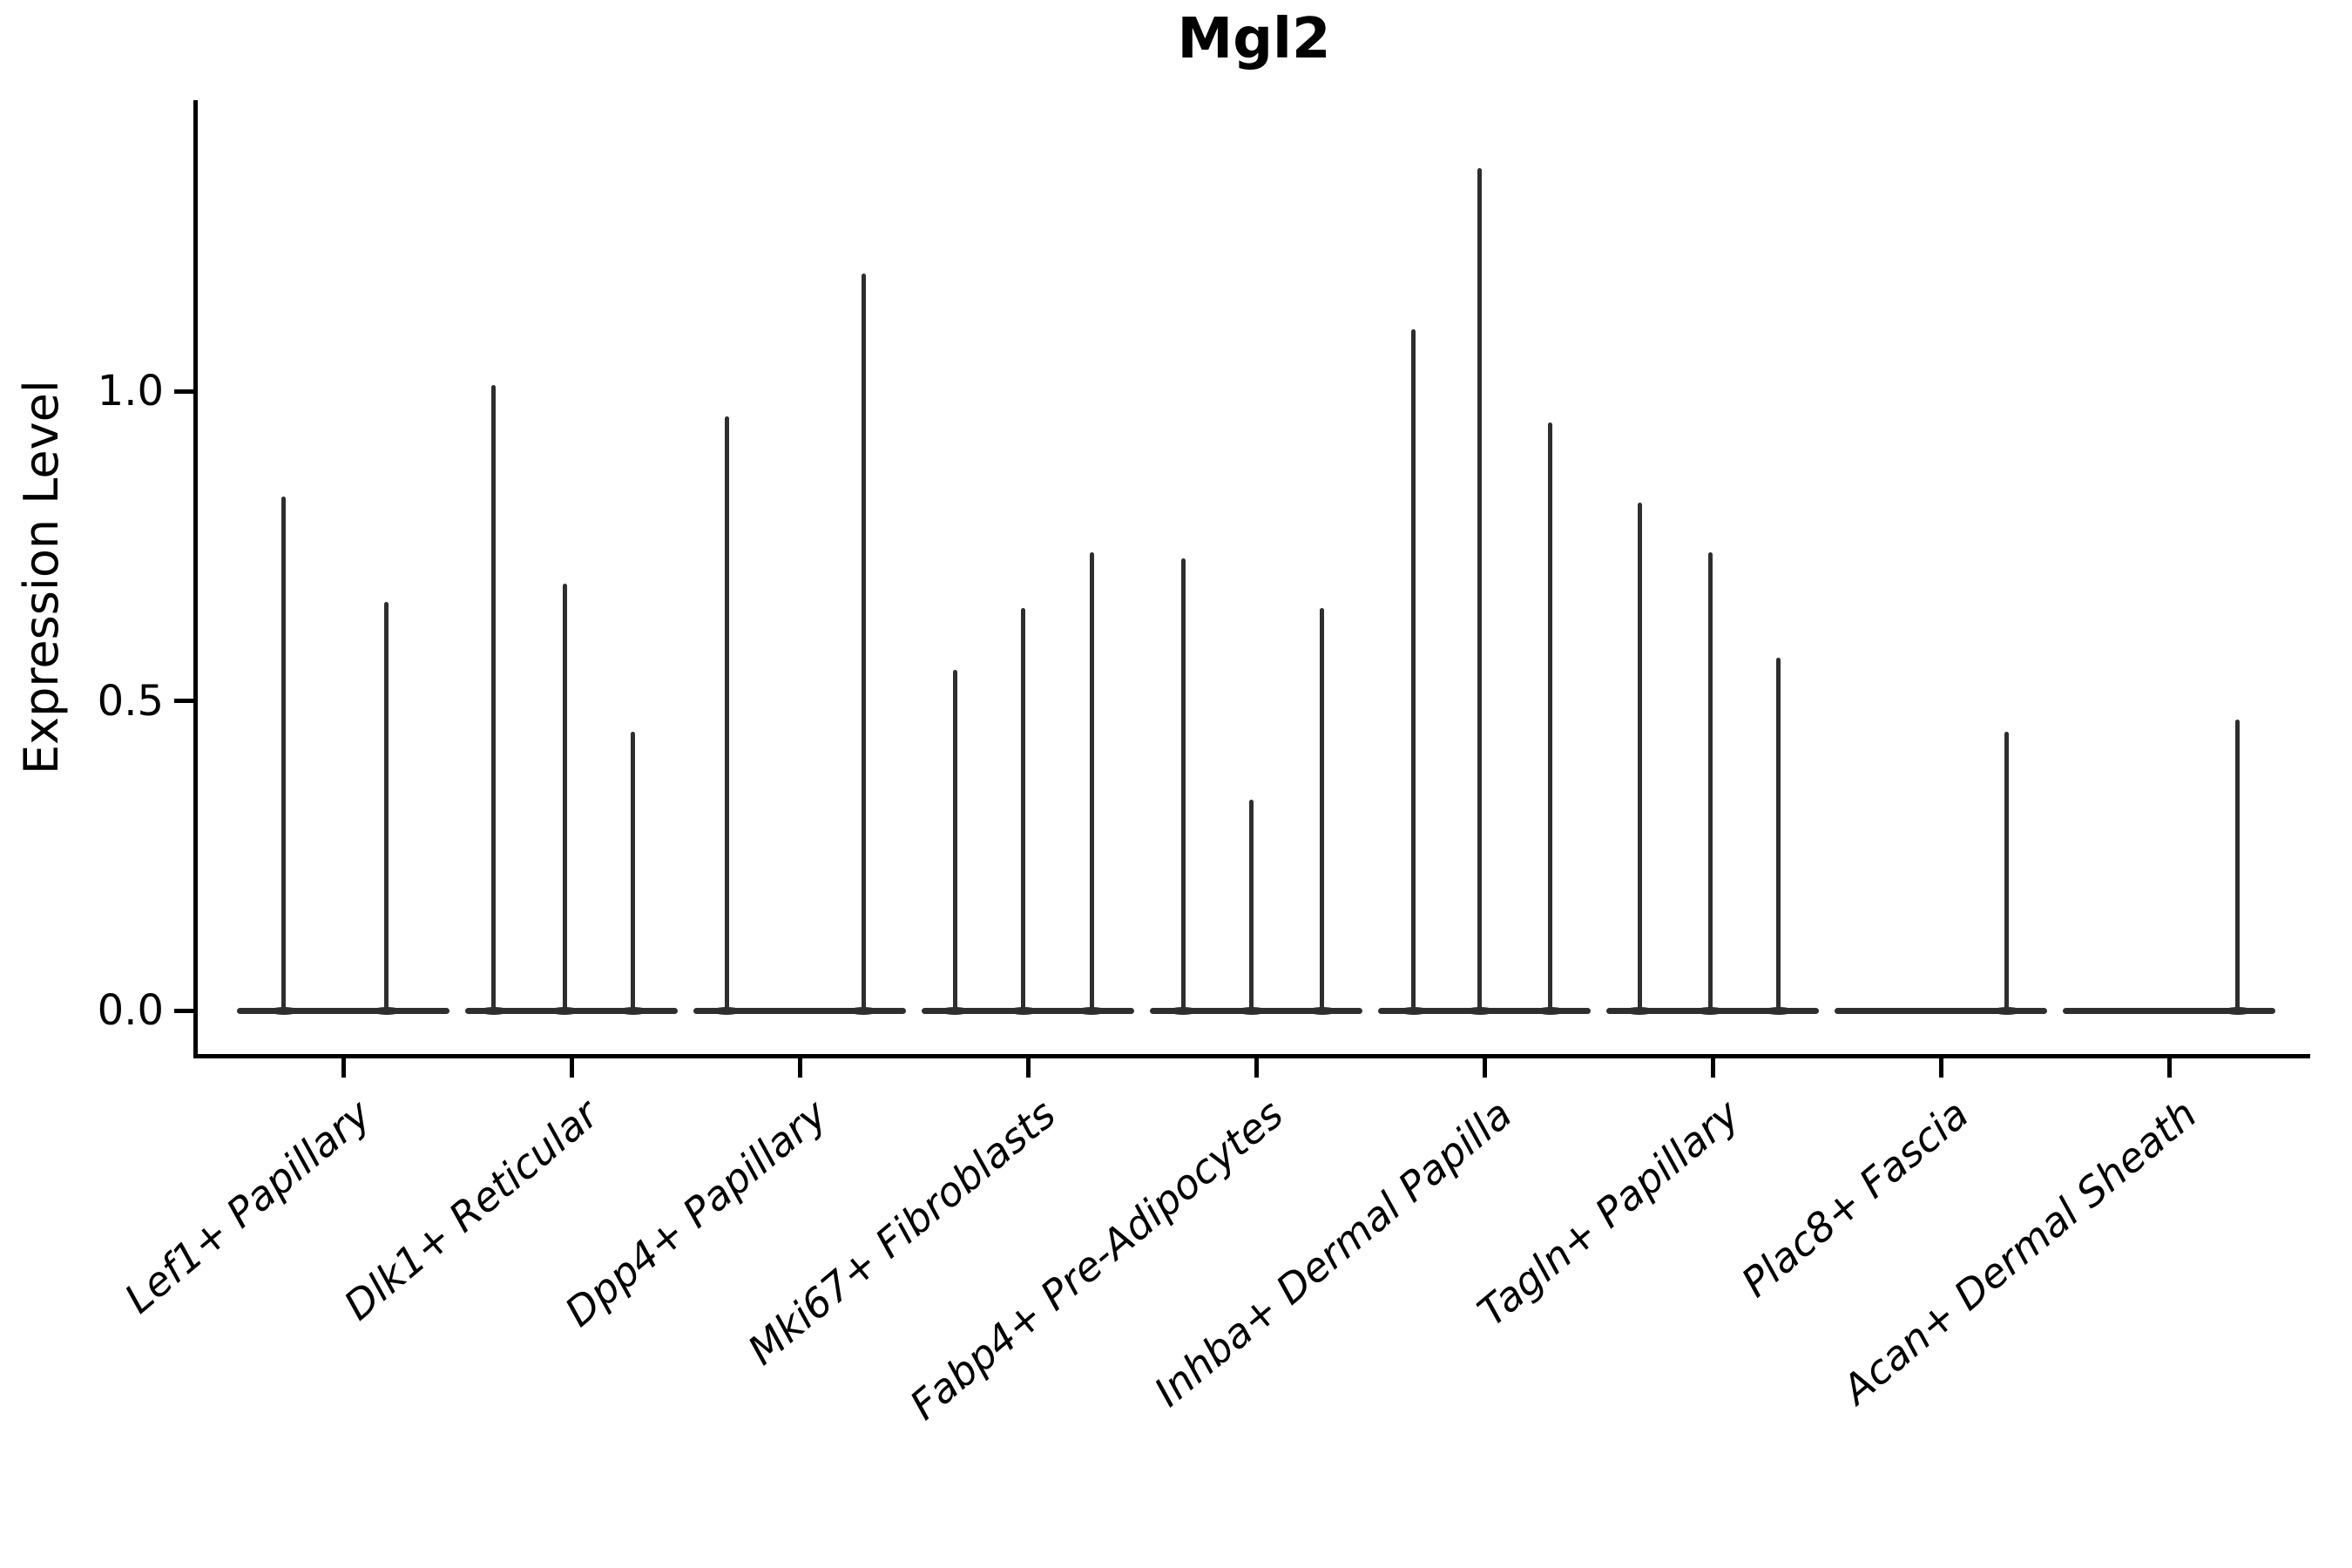  I want to click on x-tick-label: Lef1+ Papillary, so click(247, 1206).